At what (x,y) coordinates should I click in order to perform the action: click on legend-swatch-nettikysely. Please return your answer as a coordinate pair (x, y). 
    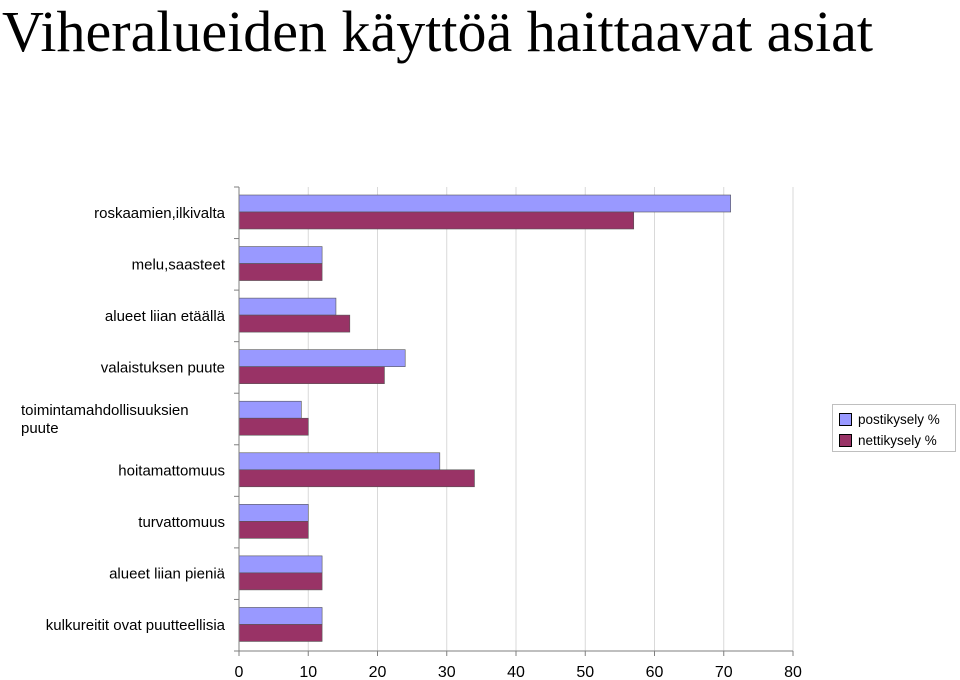
    Looking at the image, I should click on (845, 440).